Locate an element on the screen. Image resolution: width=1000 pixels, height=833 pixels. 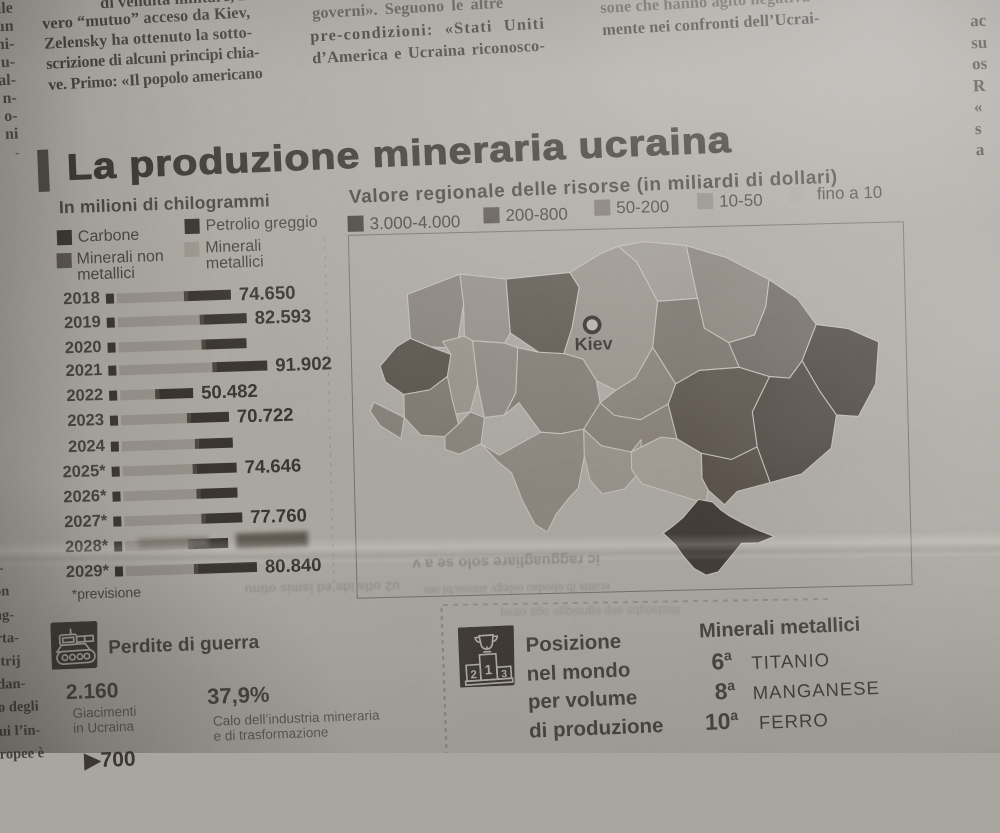
svg-text: 1 is located at coordinates (488, 670).